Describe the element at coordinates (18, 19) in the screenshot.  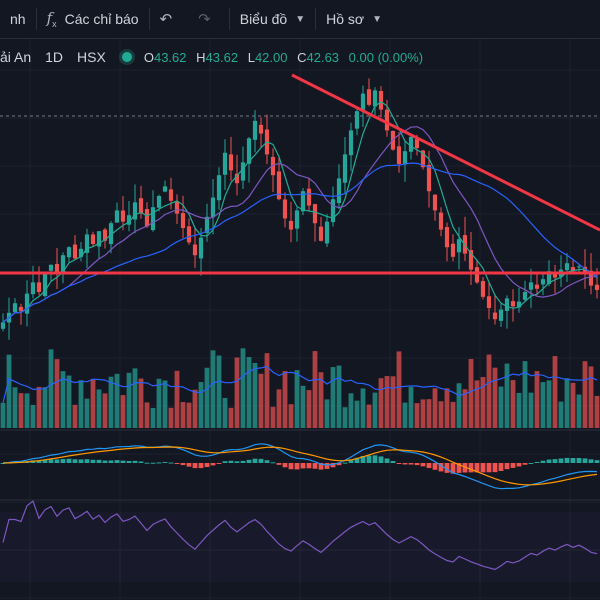
I see `toolbar-cut-item: nh` at that location.